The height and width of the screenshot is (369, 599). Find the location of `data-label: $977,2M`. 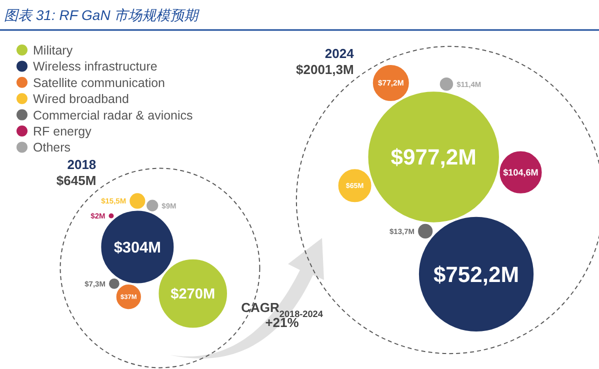

data-label: $977,2M is located at coordinates (433, 157).